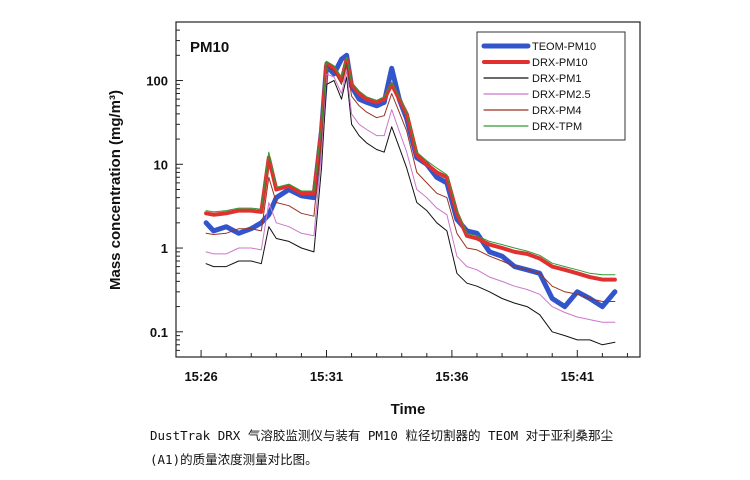 The height and width of the screenshot is (480, 750). What do you see at coordinates (557, 127) in the screenshot?
I see `legend-label: DRX-TPM` at bounding box center [557, 127].